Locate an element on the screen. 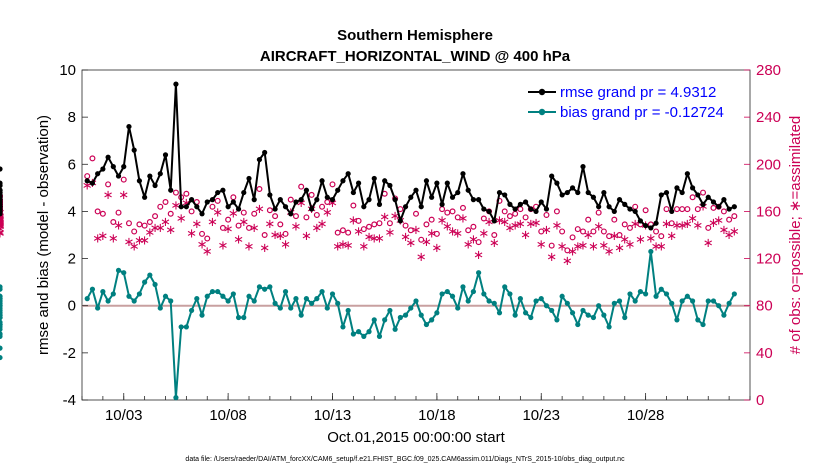 The image size is (830, 470). y-left-tick-label: 8 is located at coordinates (72, 117).